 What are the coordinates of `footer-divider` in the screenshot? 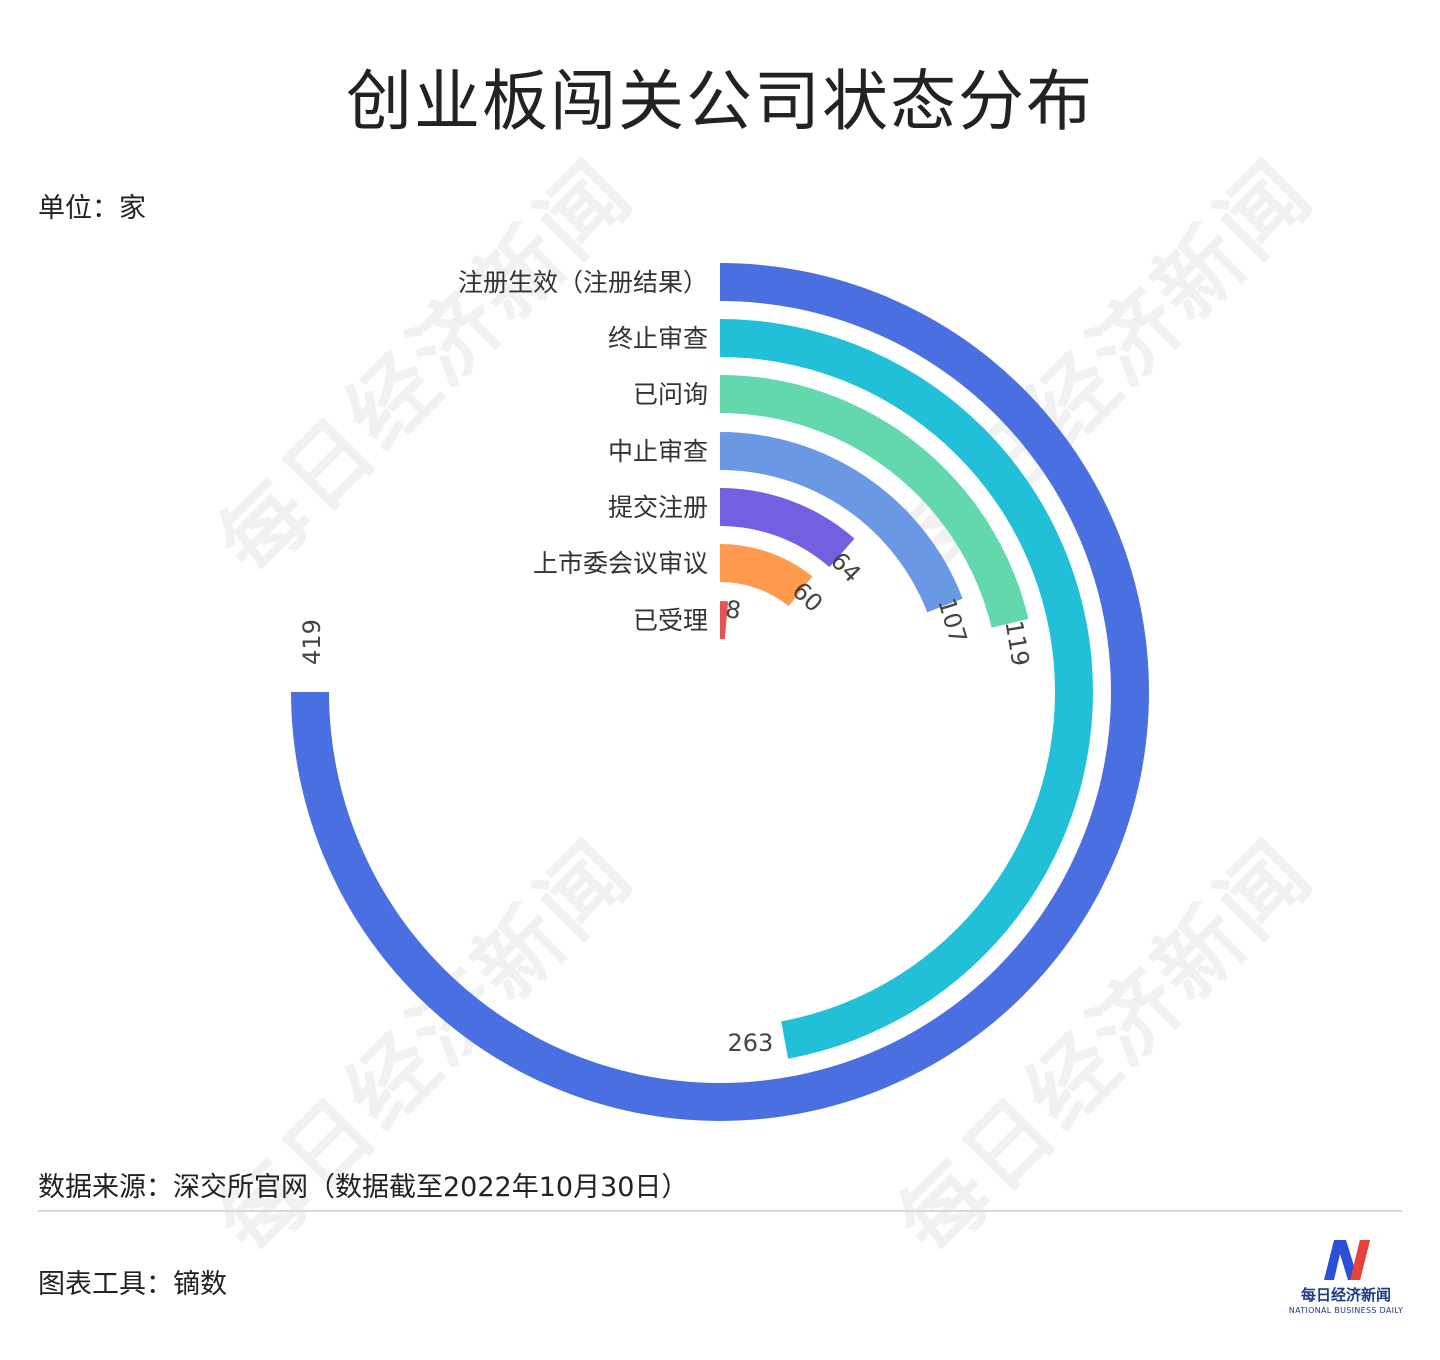 It's located at (720, 1211).